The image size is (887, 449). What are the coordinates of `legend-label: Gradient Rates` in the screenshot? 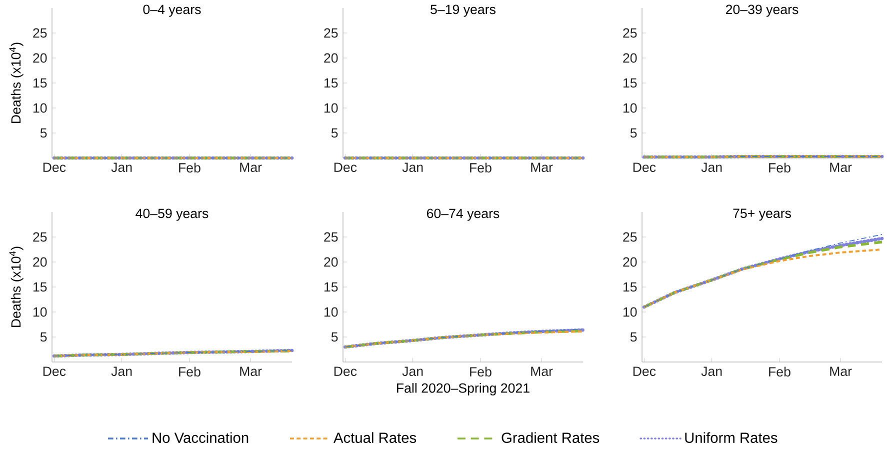 It's located at (551, 437).